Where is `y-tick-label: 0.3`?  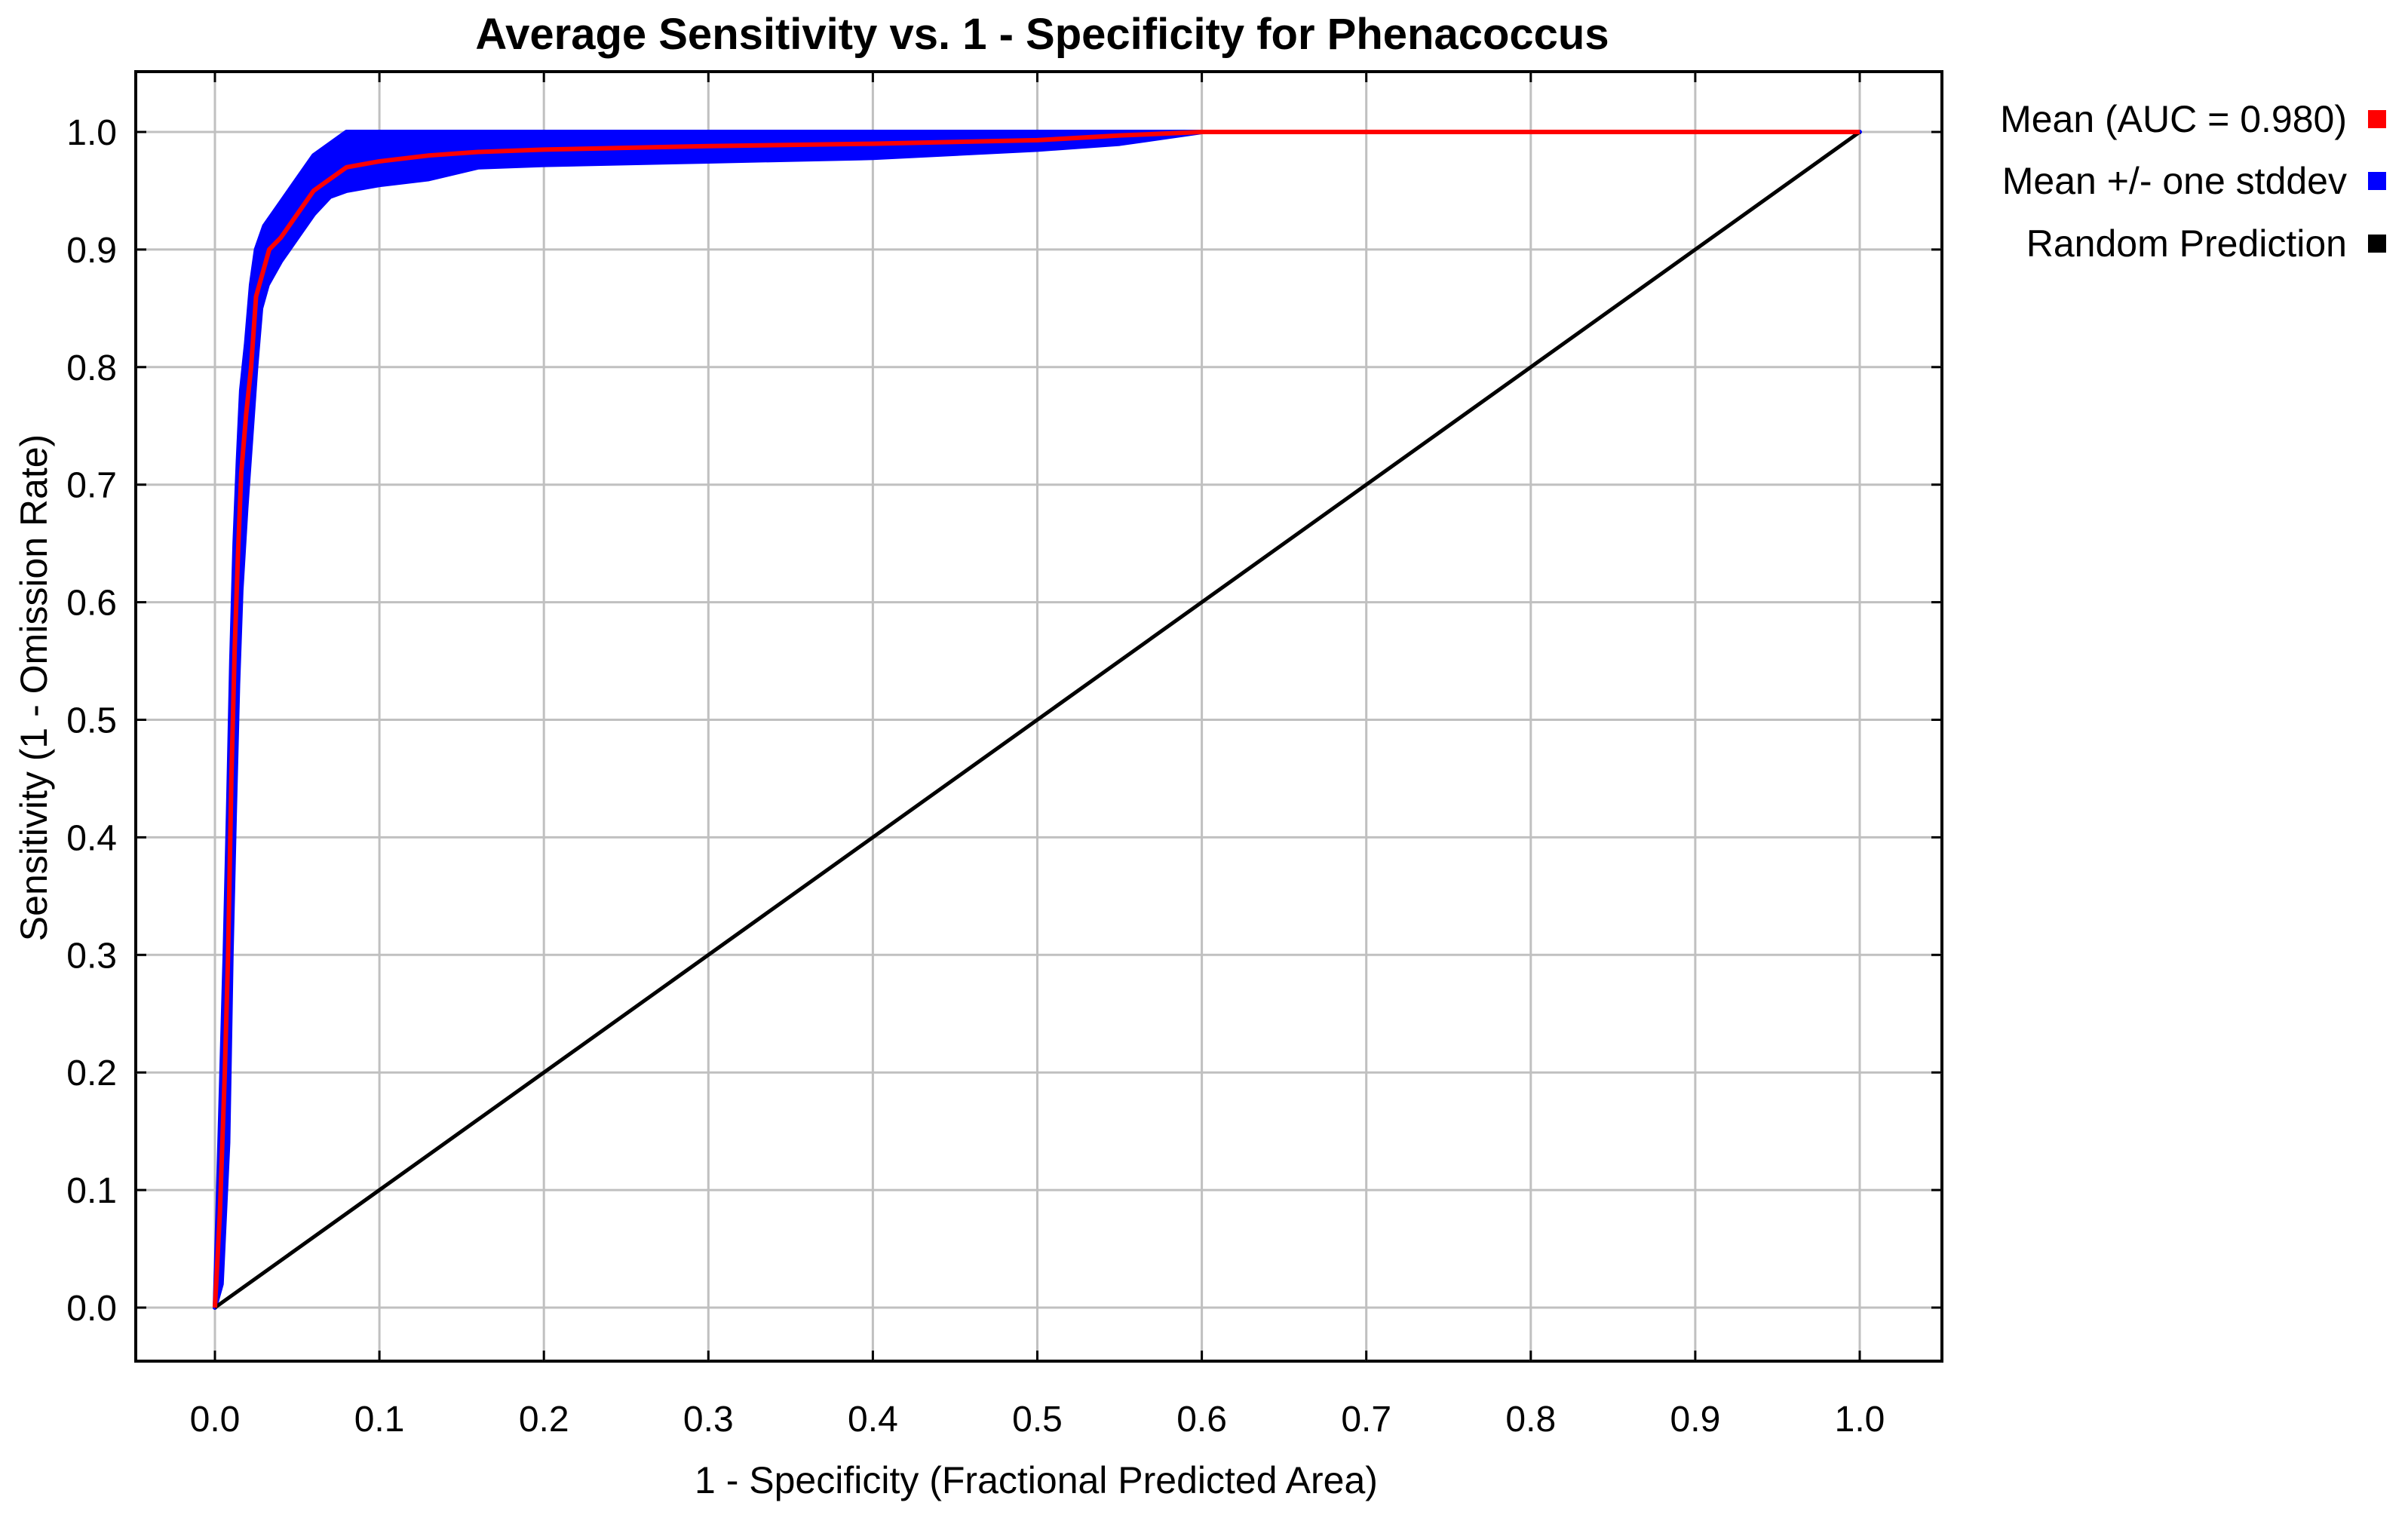
y-tick-label: 0.3 is located at coordinates (92, 956).